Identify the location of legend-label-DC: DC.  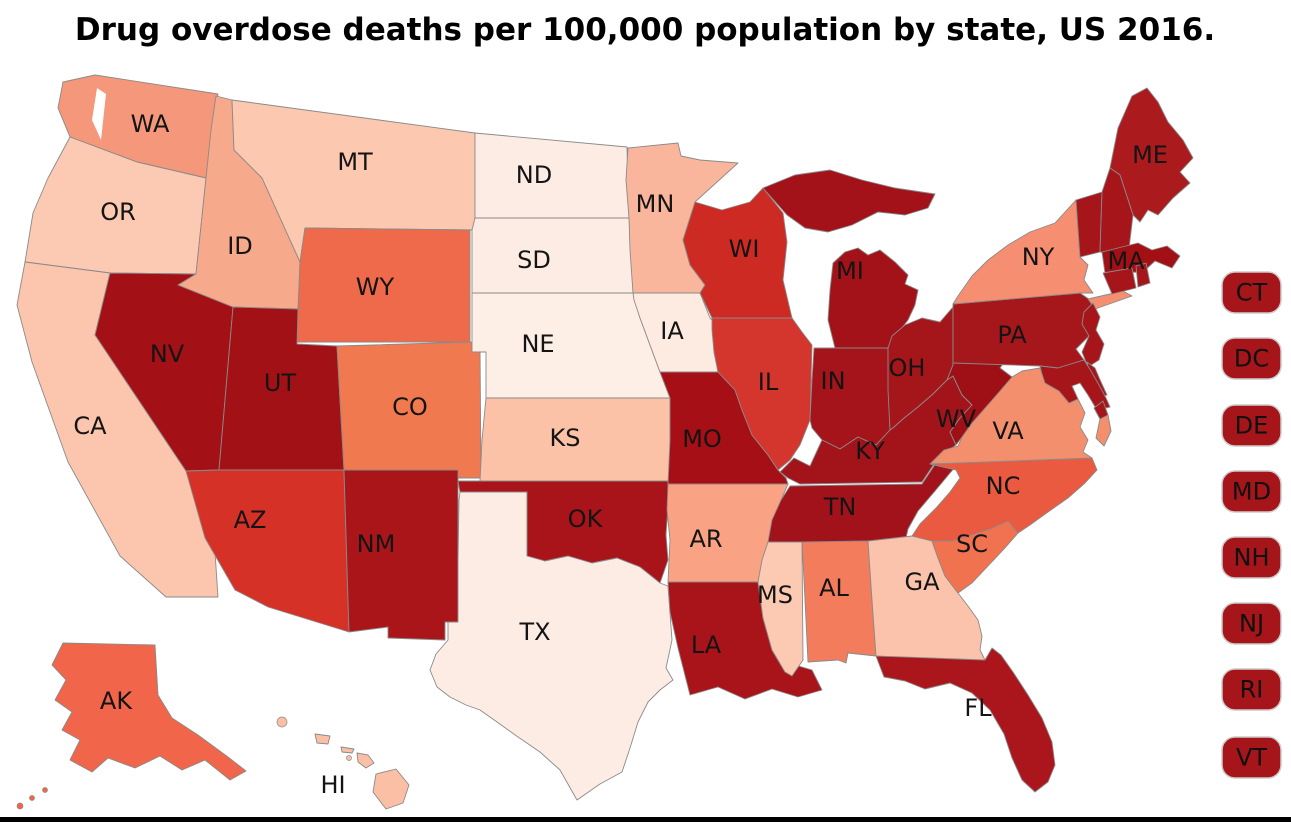
(1251, 359).